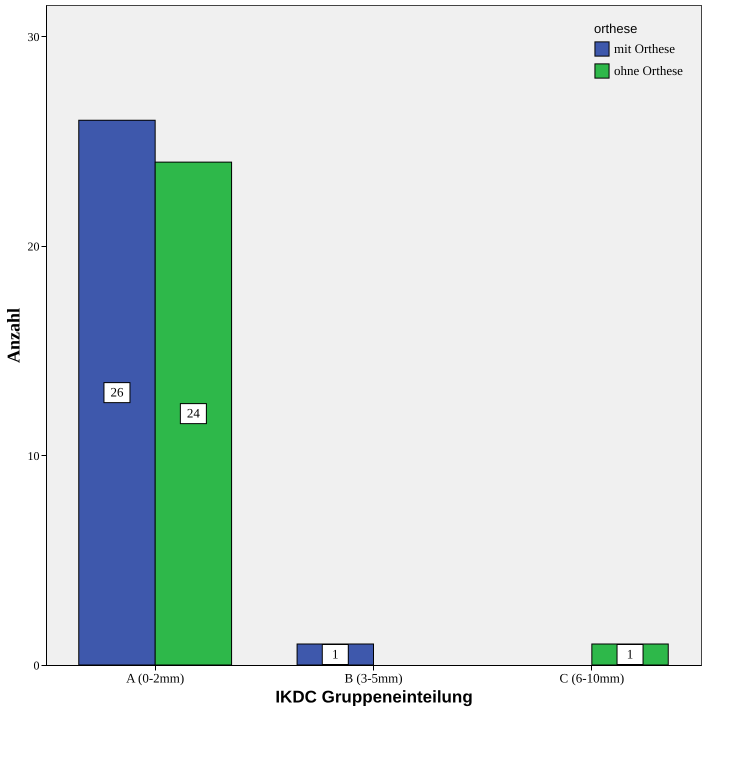 The height and width of the screenshot is (763, 756). I want to click on x-tick-label: B (3-5mm), so click(373, 678).